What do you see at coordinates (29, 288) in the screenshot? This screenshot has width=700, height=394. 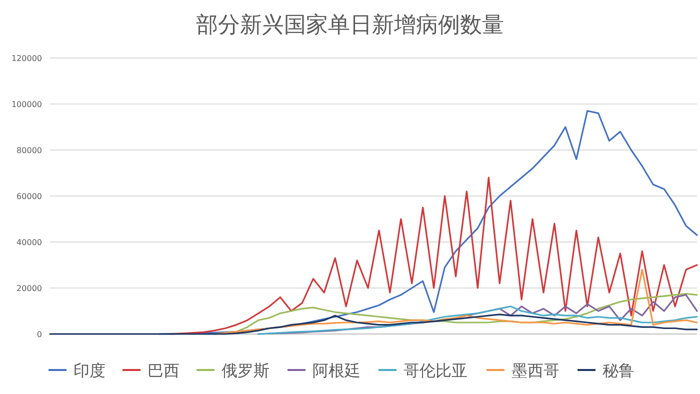 I see `y-tick-label: 20000` at bounding box center [29, 288].